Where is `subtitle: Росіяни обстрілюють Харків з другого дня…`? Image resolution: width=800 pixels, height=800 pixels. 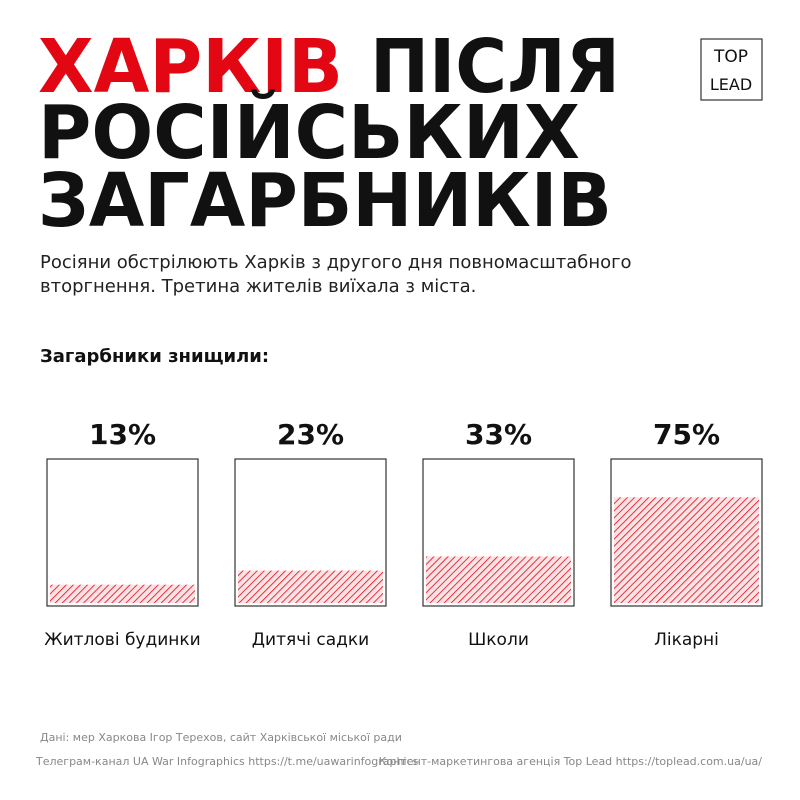
subtitle: Росіяни обстрілюють Харків з другого дня… is located at coordinates (336, 262).